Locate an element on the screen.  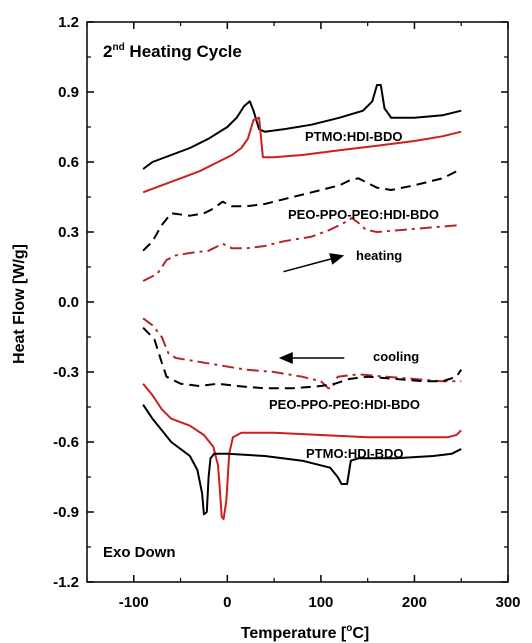
annotation-ptmo-top: PTMO:HDI-BDO is located at coordinates (354, 136).